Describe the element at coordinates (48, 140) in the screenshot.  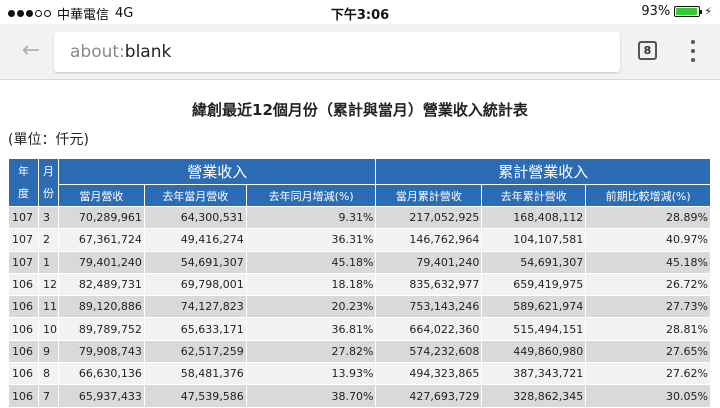
I see `unit-label: (單位：仟元)` at that location.